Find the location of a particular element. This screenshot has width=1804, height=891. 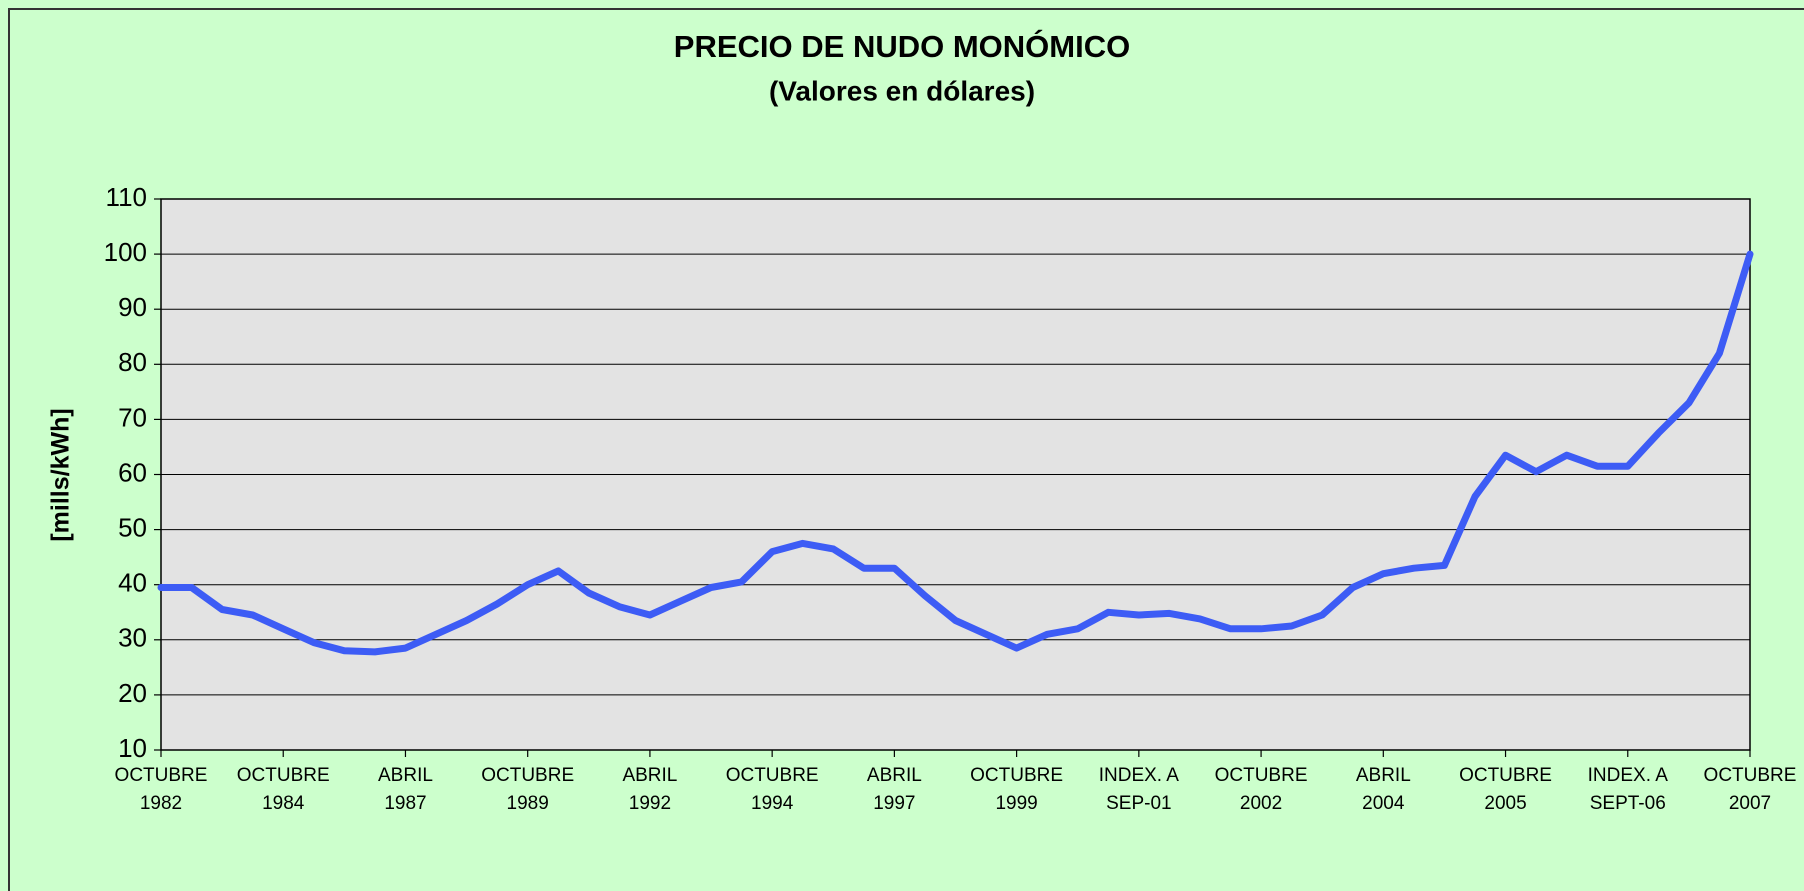

x-tick-label: 1994 is located at coordinates (772, 803).